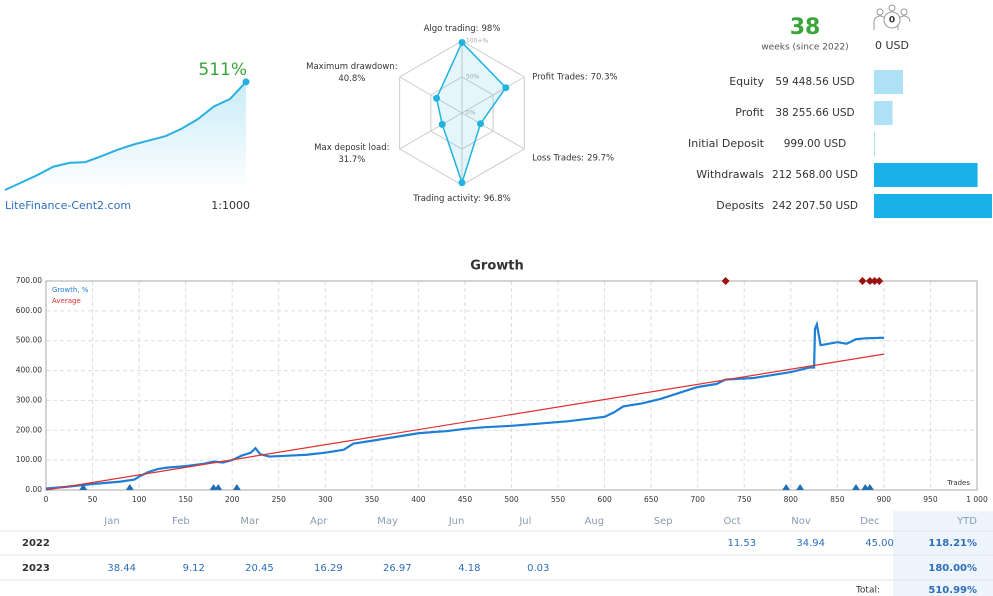  What do you see at coordinates (966, 521) in the screenshot?
I see `ytd-header: YTD` at bounding box center [966, 521].